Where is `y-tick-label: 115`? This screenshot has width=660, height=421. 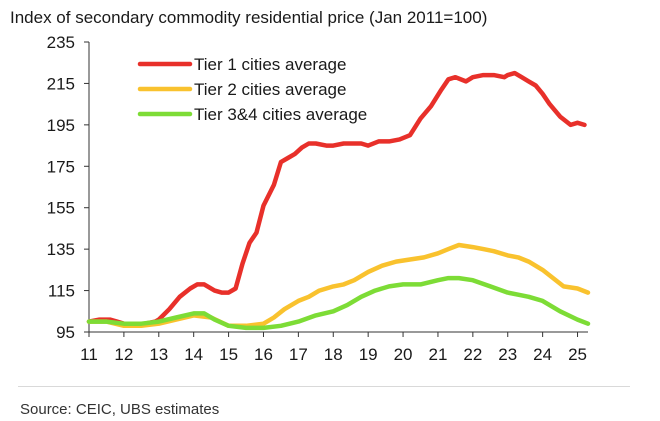
y-tick-label: 115 is located at coordinates (61, 291).